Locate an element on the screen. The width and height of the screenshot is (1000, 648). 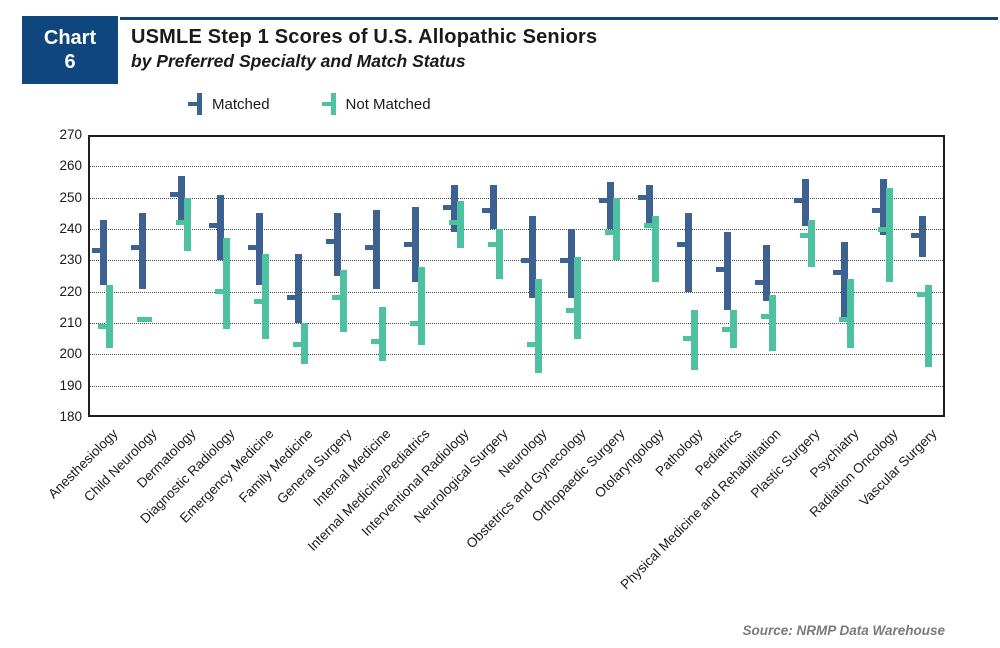
matched-range-marker-icon is located at coordinates (196, 104).